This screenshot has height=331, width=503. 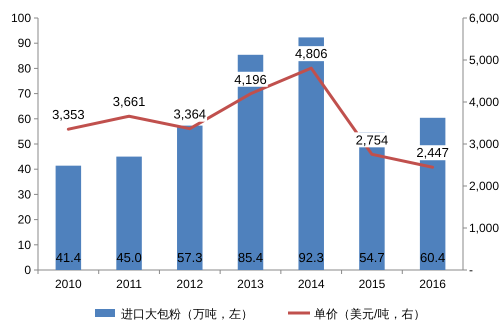 What do you see at coordinates (484, 144) in the screenshot?
I see `y2-tick-label: 3,000` at bounding box center [484, 144].